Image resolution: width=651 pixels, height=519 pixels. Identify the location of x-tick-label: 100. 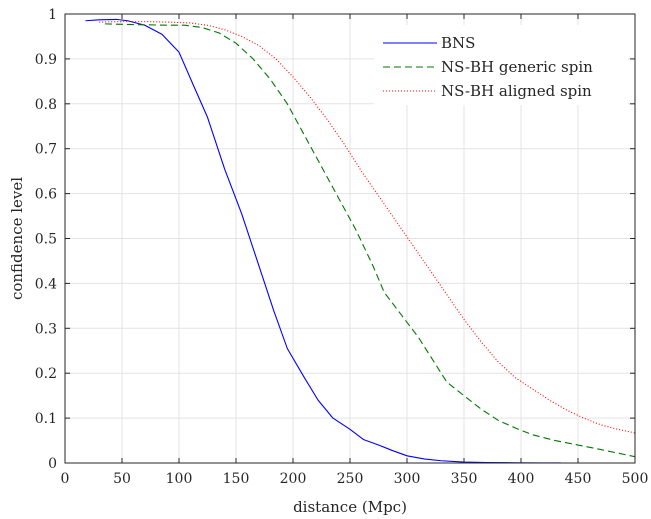
(179, 479).